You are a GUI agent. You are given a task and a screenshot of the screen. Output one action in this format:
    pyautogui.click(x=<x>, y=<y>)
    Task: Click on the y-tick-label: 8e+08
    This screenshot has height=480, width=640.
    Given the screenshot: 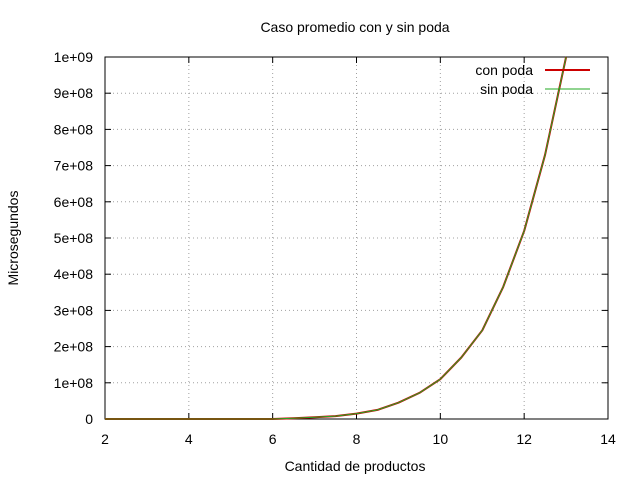 What is the action you would take?
    pyautogui.click(x=74, y=129)
    